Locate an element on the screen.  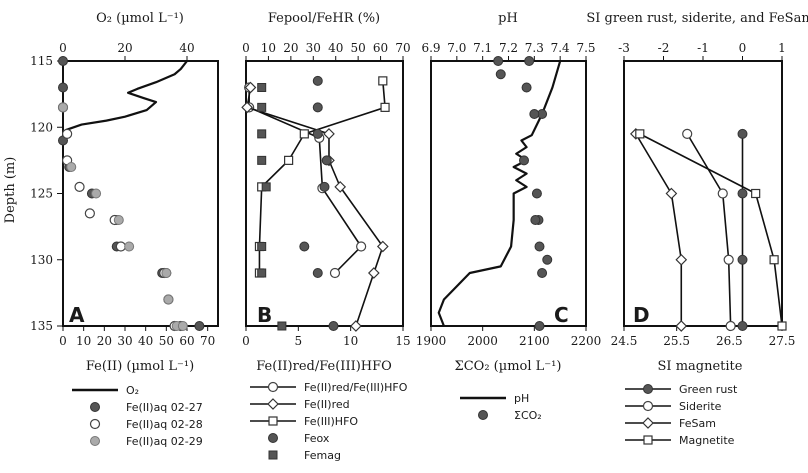
top-tick-label-1: 7.0 is located at coordinates (456, 48).